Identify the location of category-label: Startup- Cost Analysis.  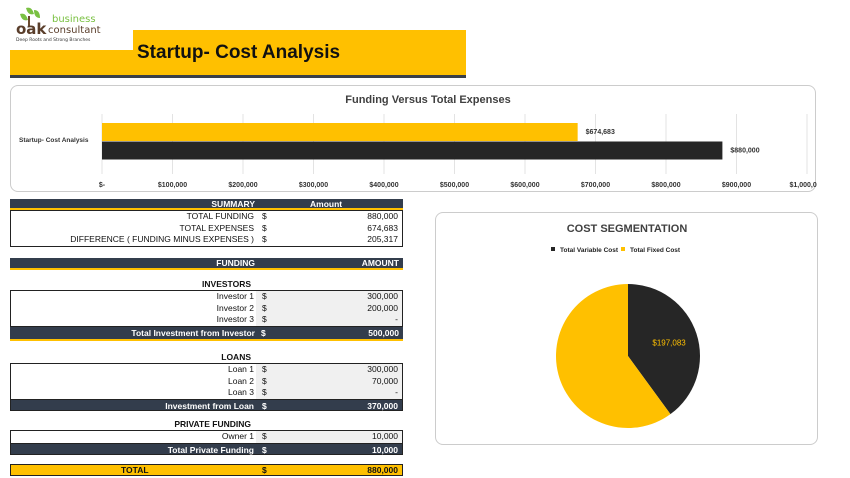
(54, 140).